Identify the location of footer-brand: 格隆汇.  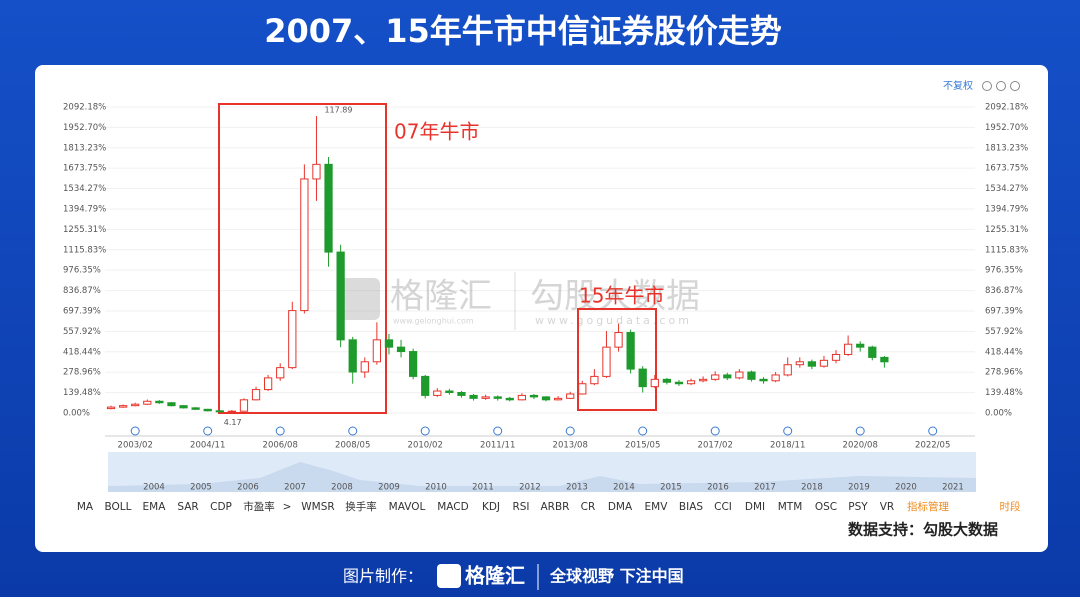
(495, 576).